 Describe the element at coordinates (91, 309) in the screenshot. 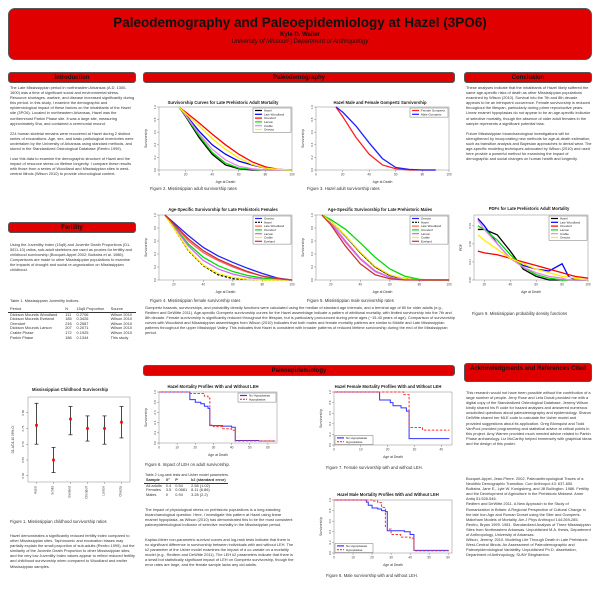

I see `table1-header: 15q5 Proportion` at that location.